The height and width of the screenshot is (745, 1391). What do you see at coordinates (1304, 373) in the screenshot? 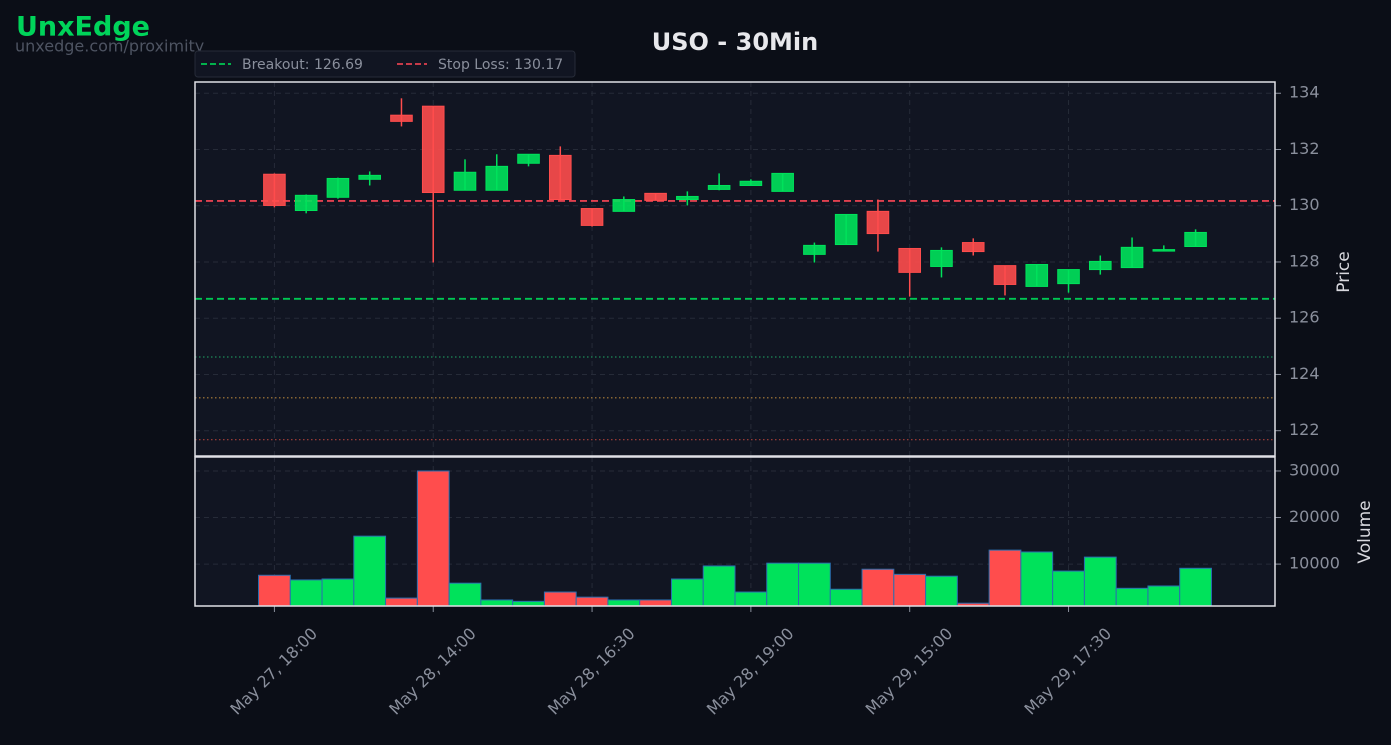
I see `y-tick-label: 124` at bounding box center [1304, 373].